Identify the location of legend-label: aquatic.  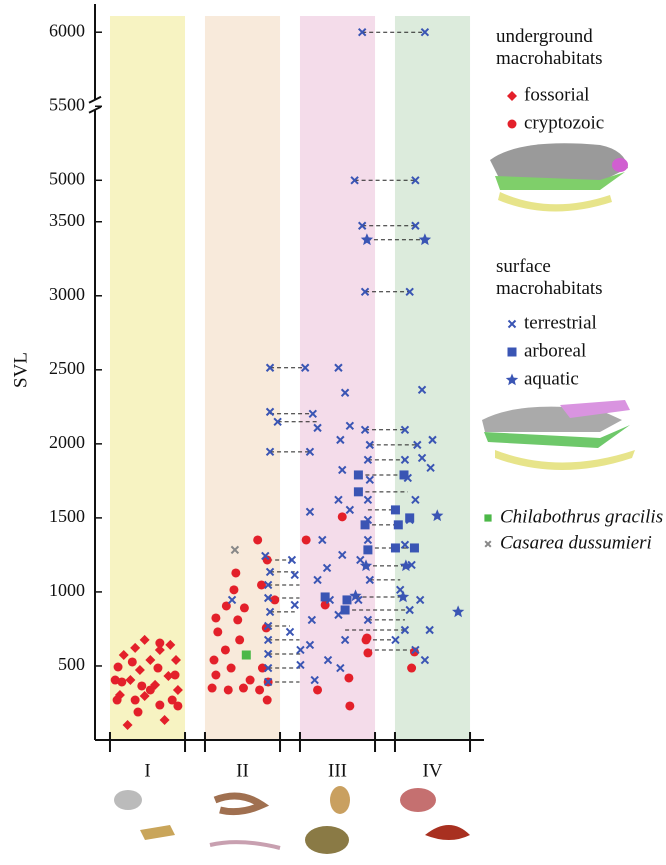
(551, 378).